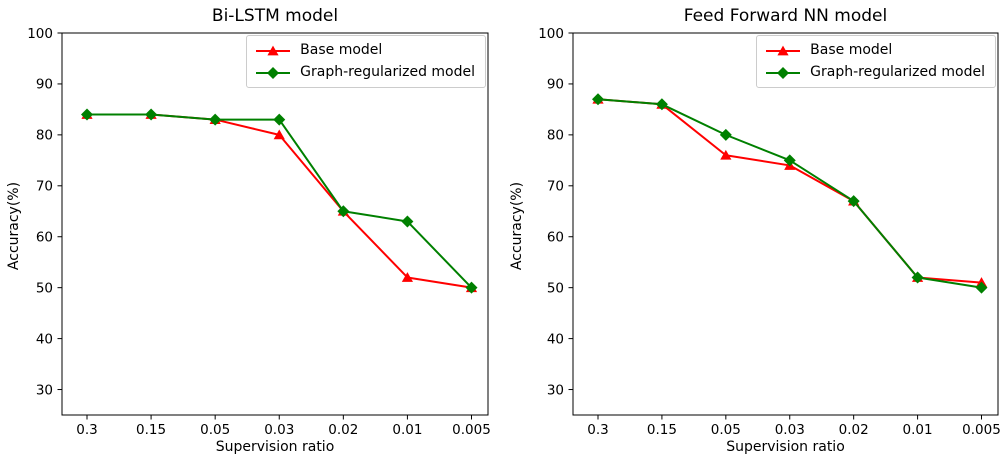 Image resolution: width=1006 pixels, height=470 pixels. What do you see at coordinates (275, 16) in the screenshot?
I see `chart-title: Bi-LSTM model` at bounding box center [275, 16].